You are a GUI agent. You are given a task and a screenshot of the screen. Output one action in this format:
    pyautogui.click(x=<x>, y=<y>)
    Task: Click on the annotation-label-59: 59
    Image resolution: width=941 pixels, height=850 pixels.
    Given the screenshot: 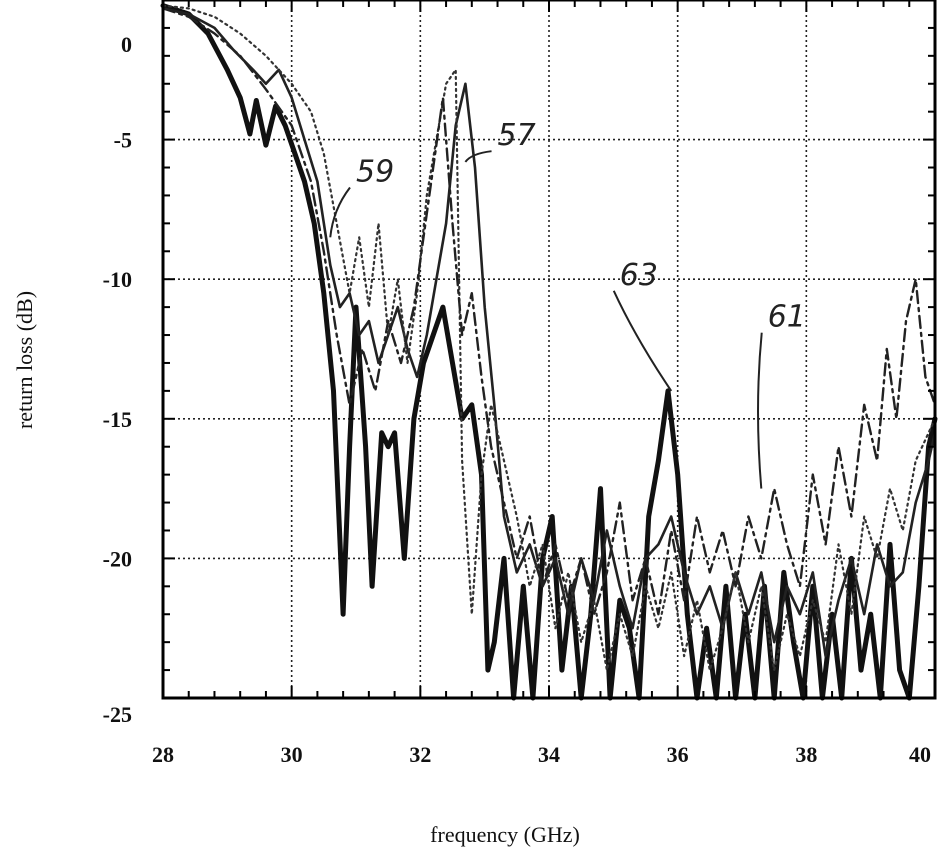 What is the action you would take?
    pyautogui.click(x=375, y=171)
    